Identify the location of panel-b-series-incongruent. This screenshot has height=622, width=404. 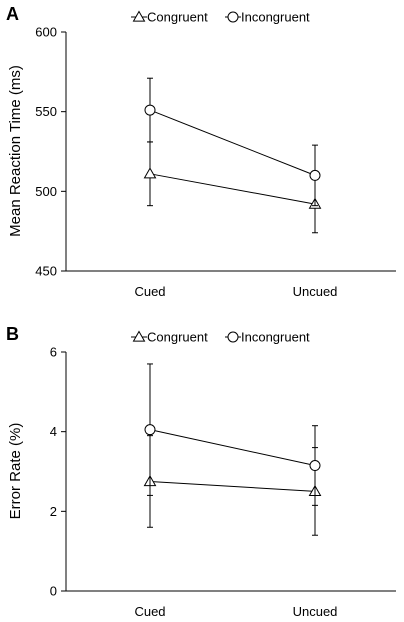
(232, 434).